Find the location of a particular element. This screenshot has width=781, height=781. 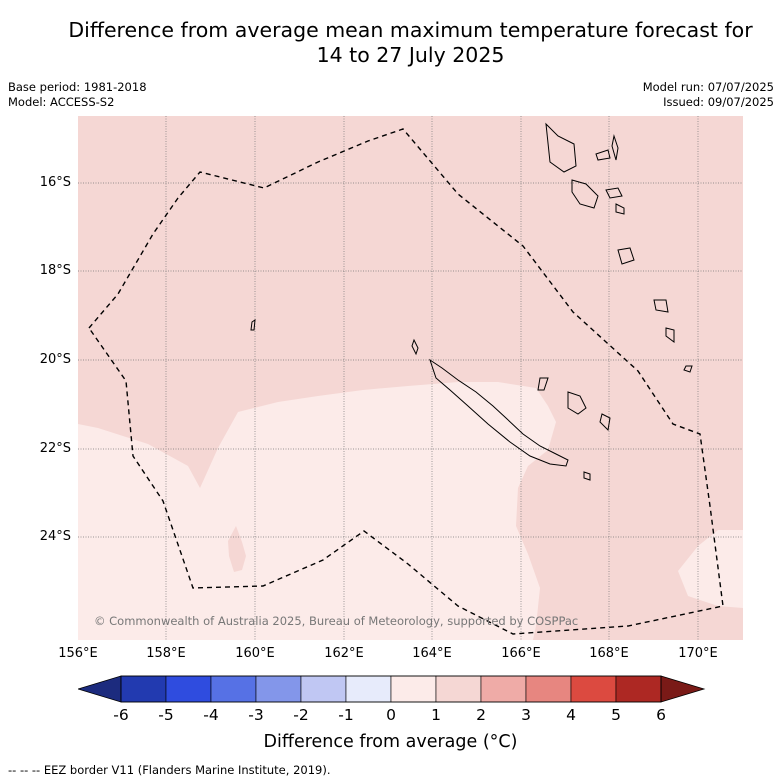

lon-label-158e: 158°E is located at coordinates (166, 653).